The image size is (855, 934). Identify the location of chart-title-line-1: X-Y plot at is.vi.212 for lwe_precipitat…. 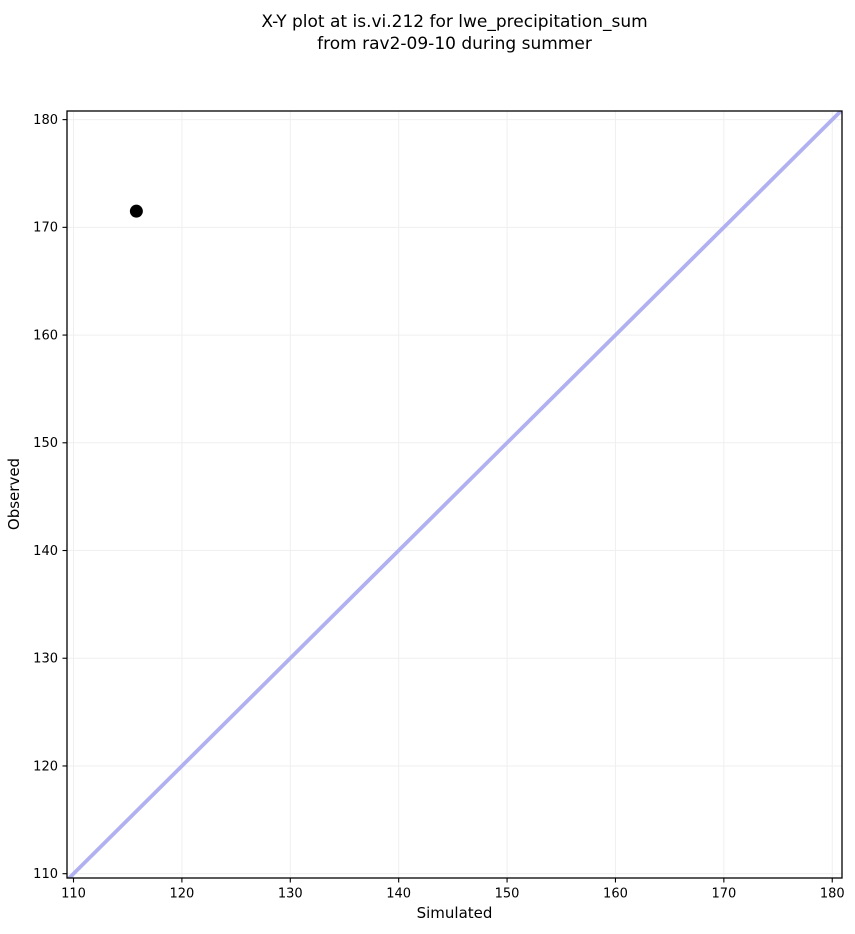
(454, 22).